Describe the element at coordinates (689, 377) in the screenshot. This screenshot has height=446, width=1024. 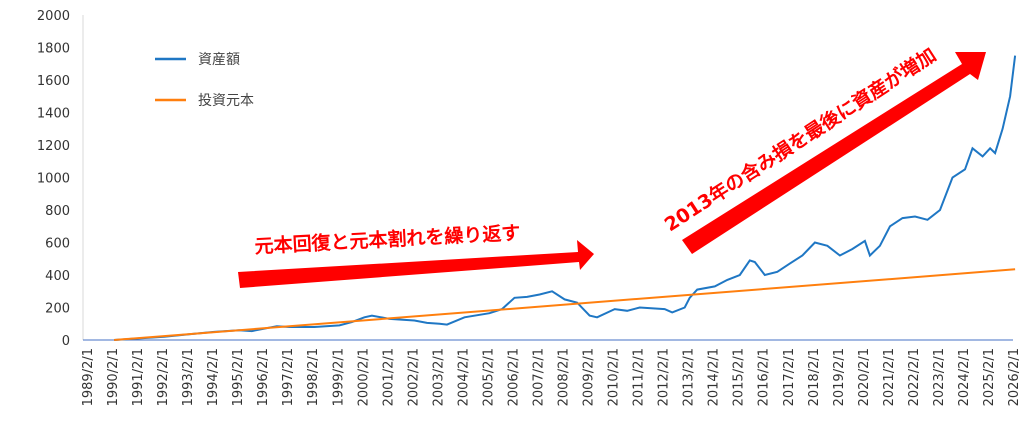
I see `x-tick-label: 2013/2/1` at that location.